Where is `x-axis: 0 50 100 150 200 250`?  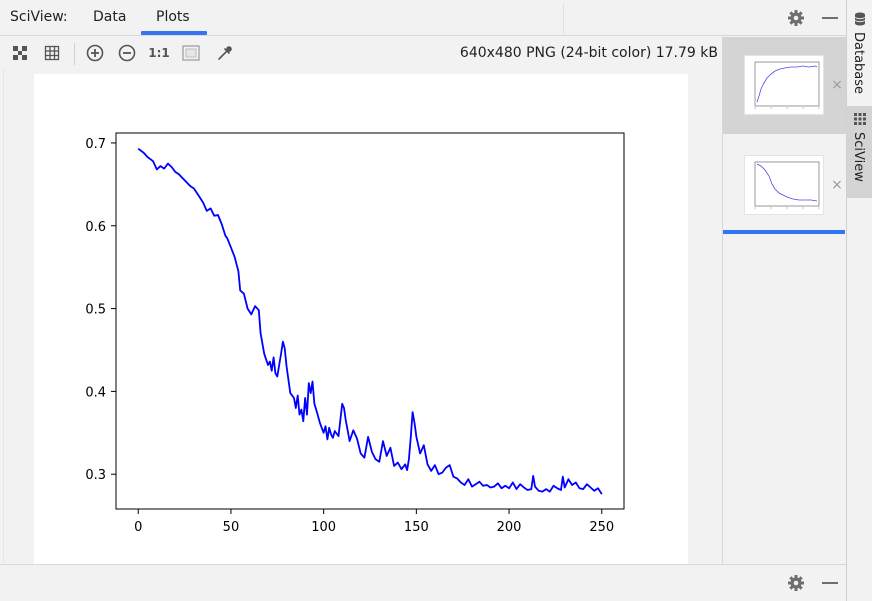
x-axis: 0 50 100 150 200 250 is located at coordinates (374, 522).